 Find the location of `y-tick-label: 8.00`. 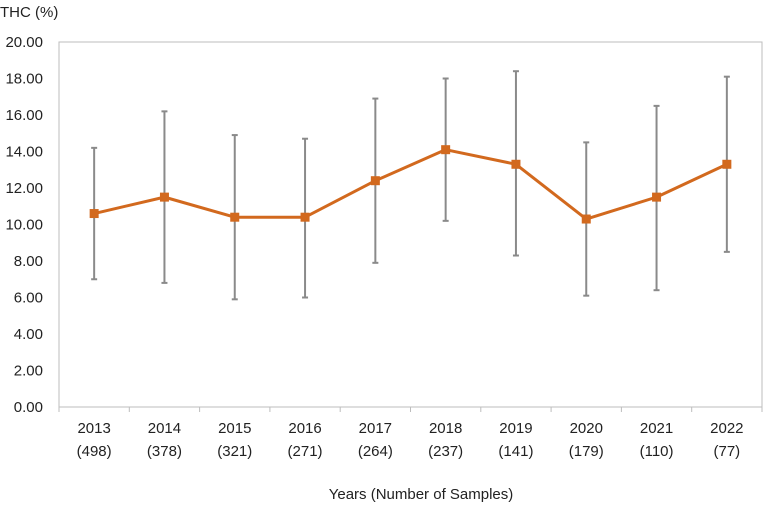

y-tick-label: 8.00 is located at coordinates (28, 261).